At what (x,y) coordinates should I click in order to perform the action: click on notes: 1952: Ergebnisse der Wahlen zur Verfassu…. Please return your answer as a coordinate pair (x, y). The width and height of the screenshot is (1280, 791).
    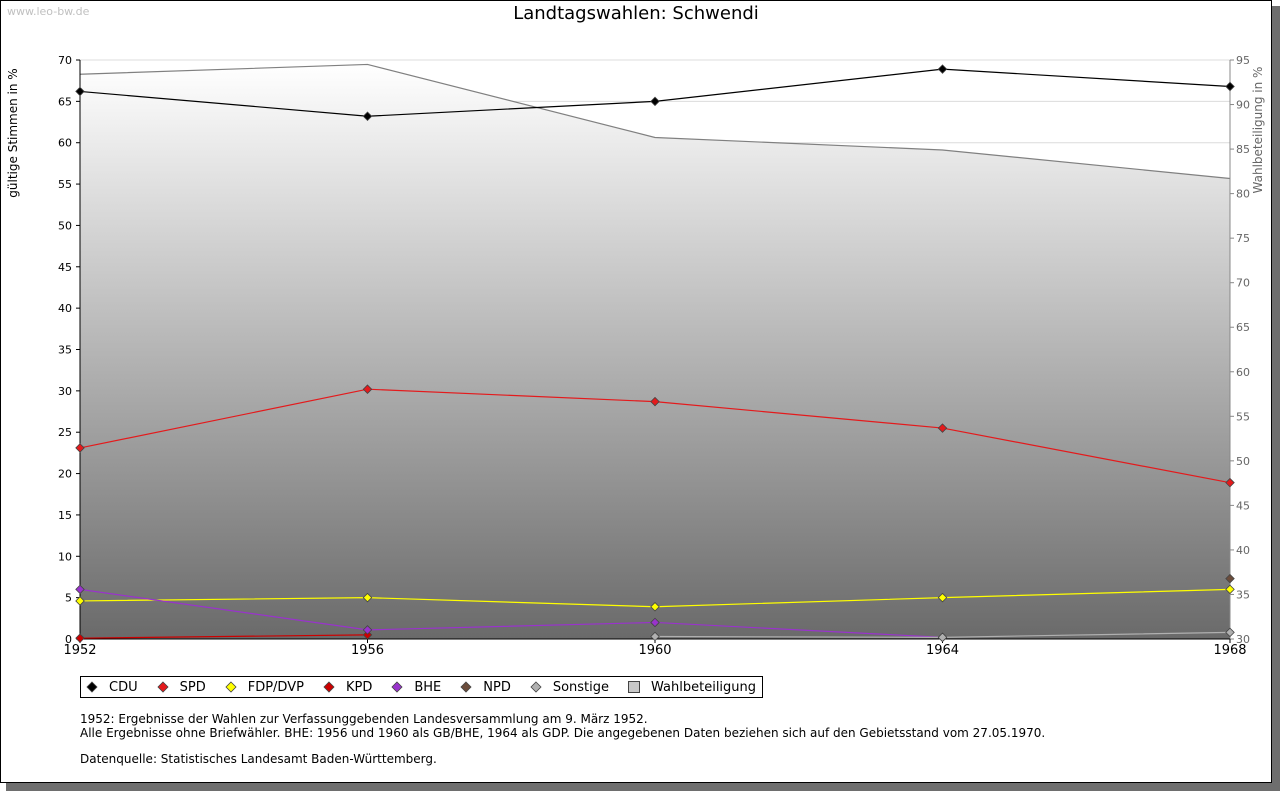
    Looking at the image, I should click on (562, 739).